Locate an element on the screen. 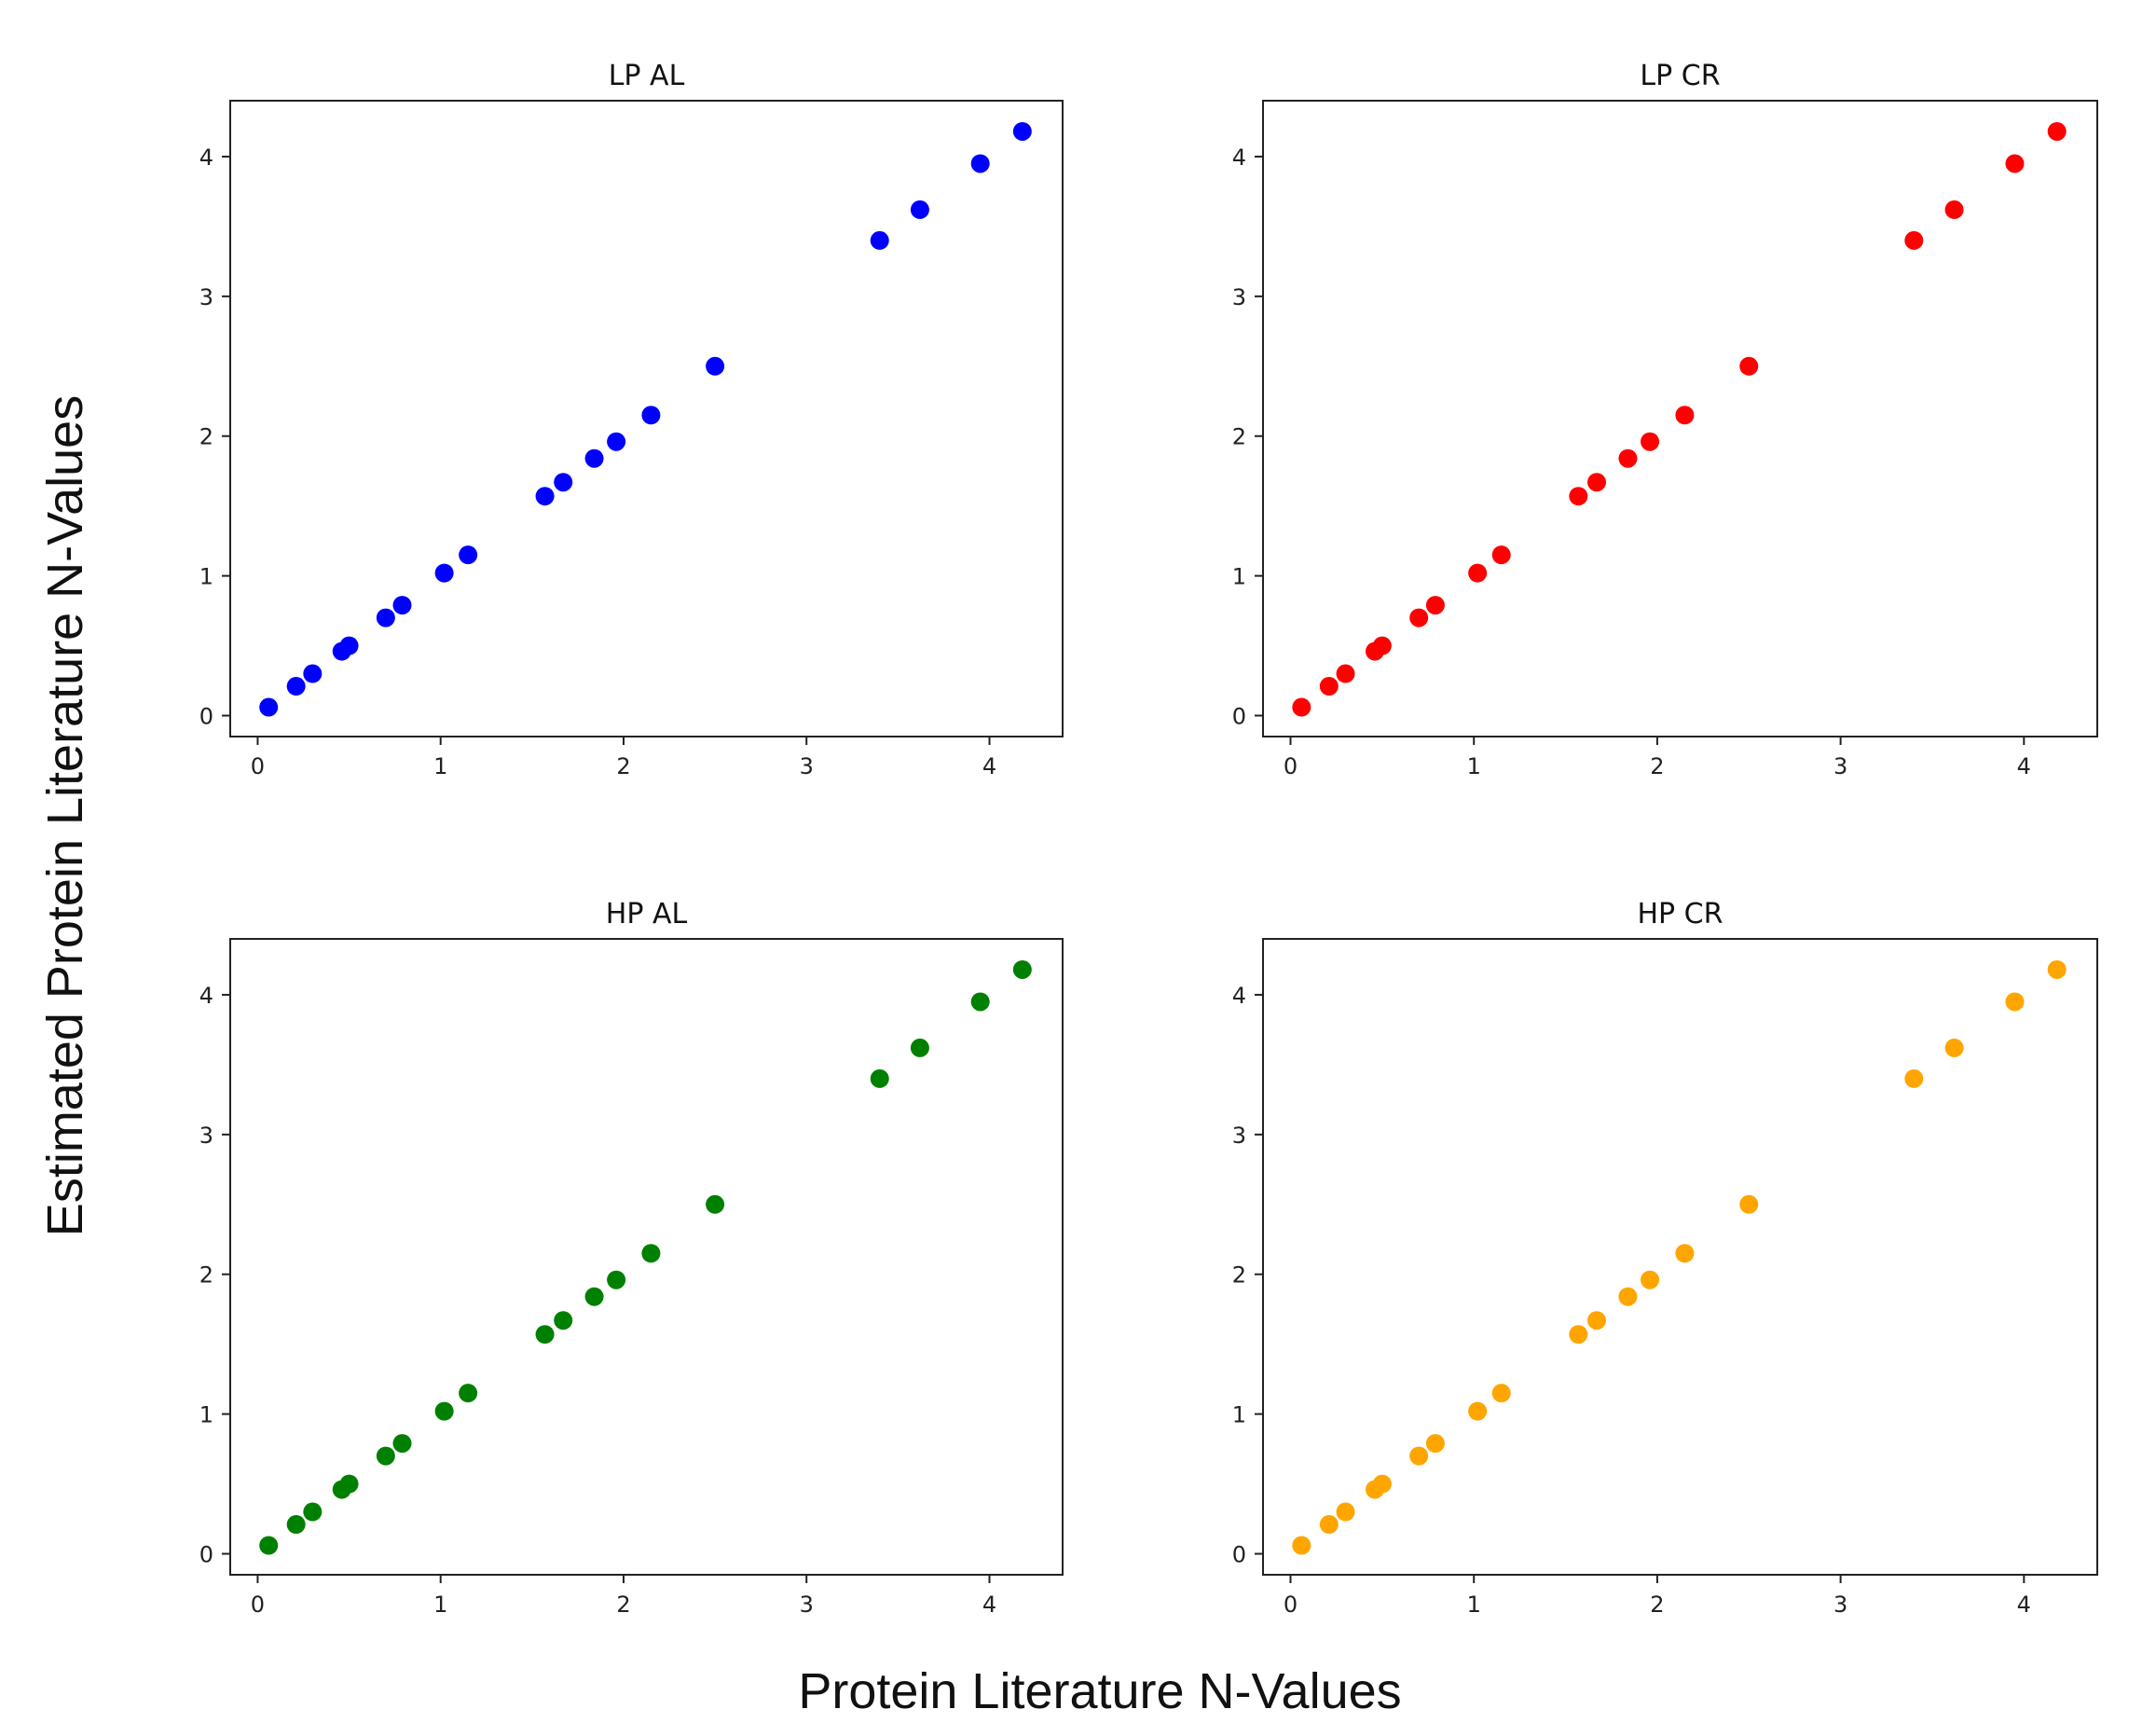  panel-title-lp-al: LP AL is located at coordinates (647, 76).